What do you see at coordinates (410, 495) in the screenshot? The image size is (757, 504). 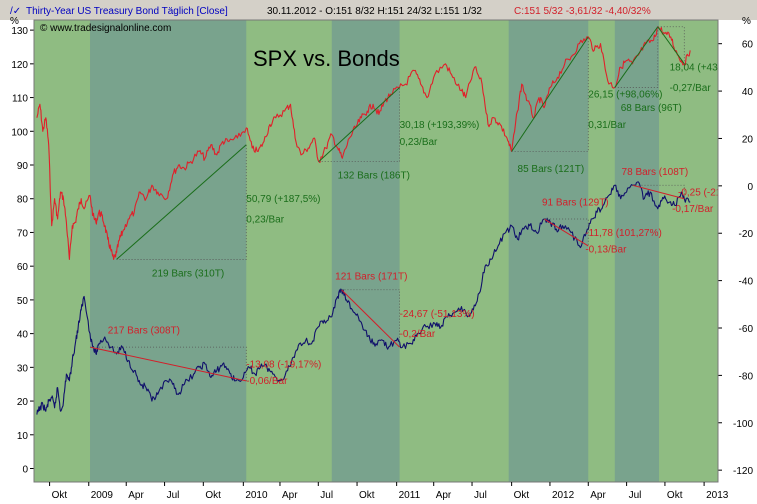 I see `x-axis-tick-label: 2011` at bounding box center [410, 495].